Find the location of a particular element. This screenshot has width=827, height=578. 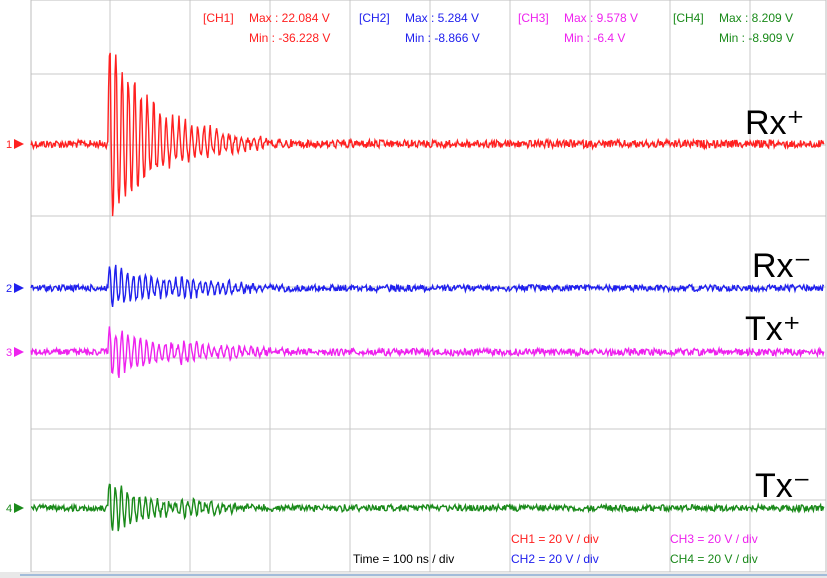

ch3-marker-number: 3 is located at coordinates (9, 353).